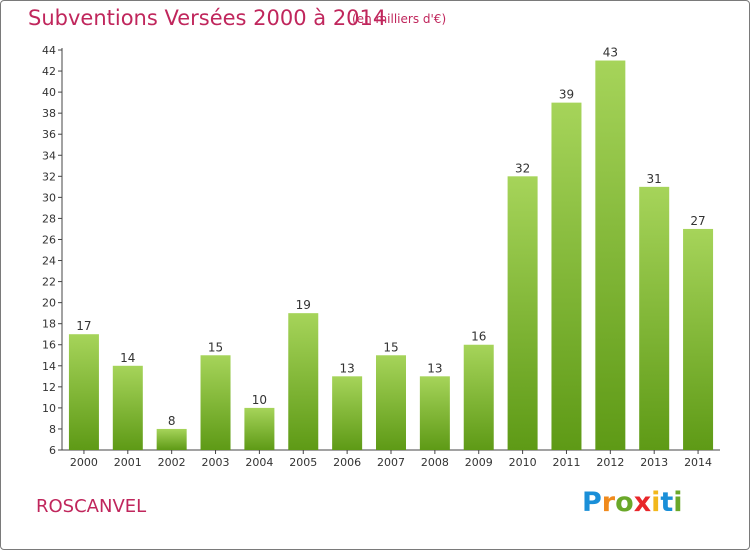  What do you see at coordinates (610, 255) in the screenshot?
I see `bar-2012` at bounding box center [610, 255].